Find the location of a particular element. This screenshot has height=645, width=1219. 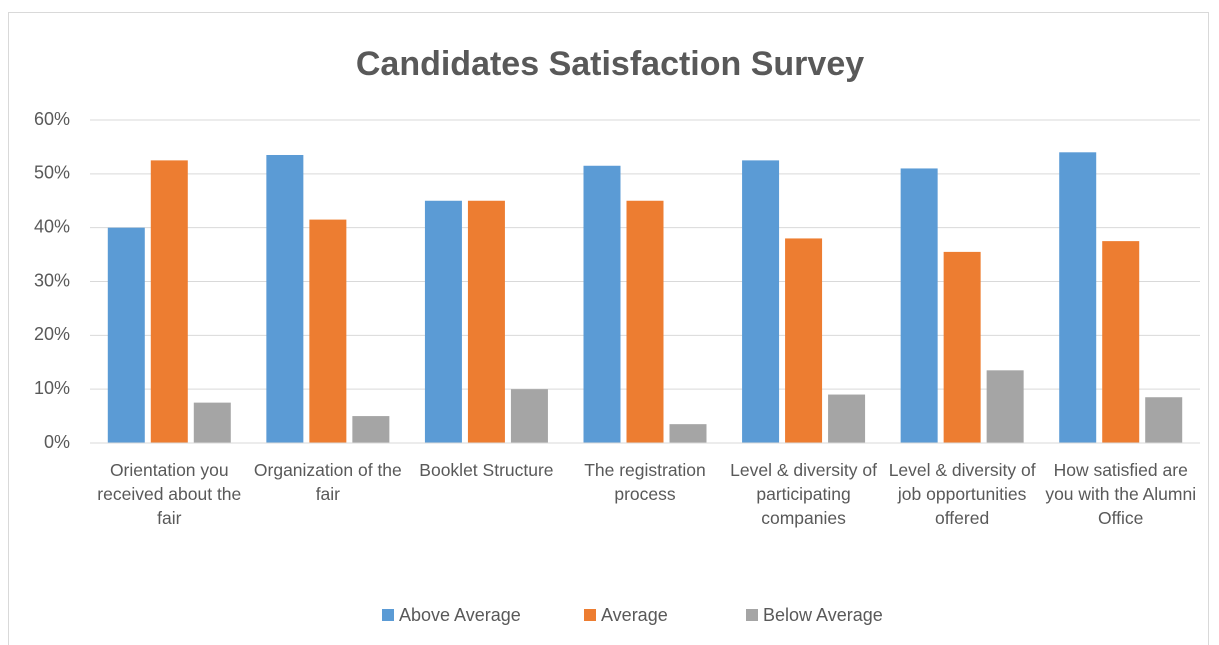

x-tick-label: Booklet Structure is located at coordinates (486, 470).